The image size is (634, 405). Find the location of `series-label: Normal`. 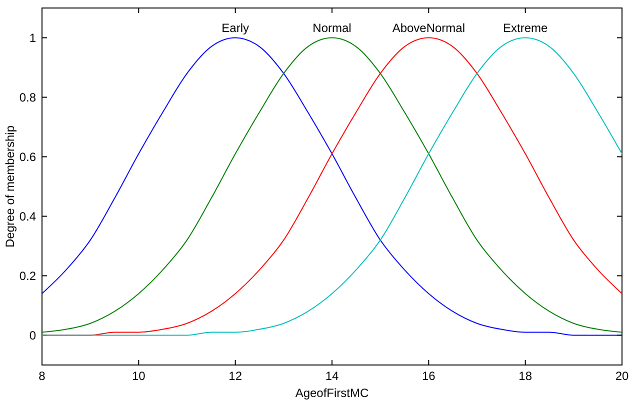

series-label: Normal is located at coordinates (332, 27).